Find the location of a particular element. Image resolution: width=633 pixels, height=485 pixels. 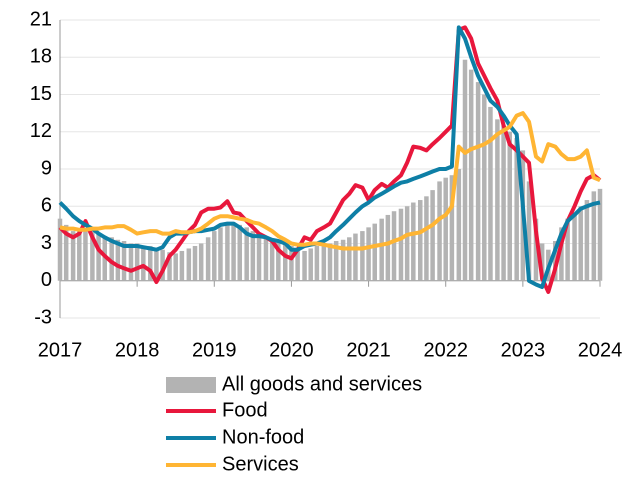

legend-label: Food is located at coordinates (245, 410).